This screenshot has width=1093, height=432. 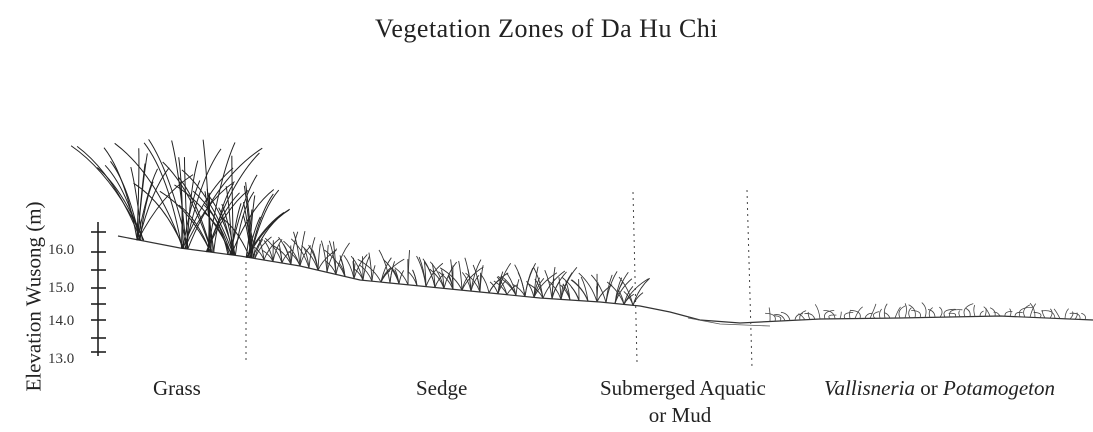 What do you see at coordinates (929, 388) in the screenshot?
I see `zone-label-connector: or` at bounding box center [929, 388].